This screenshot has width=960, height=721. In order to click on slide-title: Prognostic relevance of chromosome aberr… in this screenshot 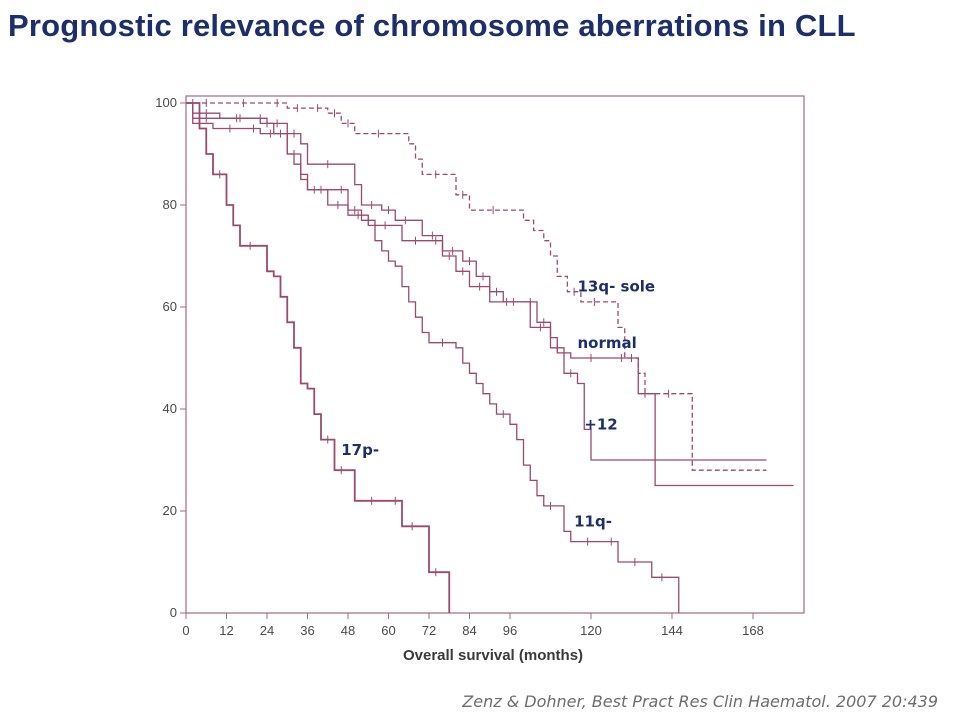, I will do `click(432, 25)`.